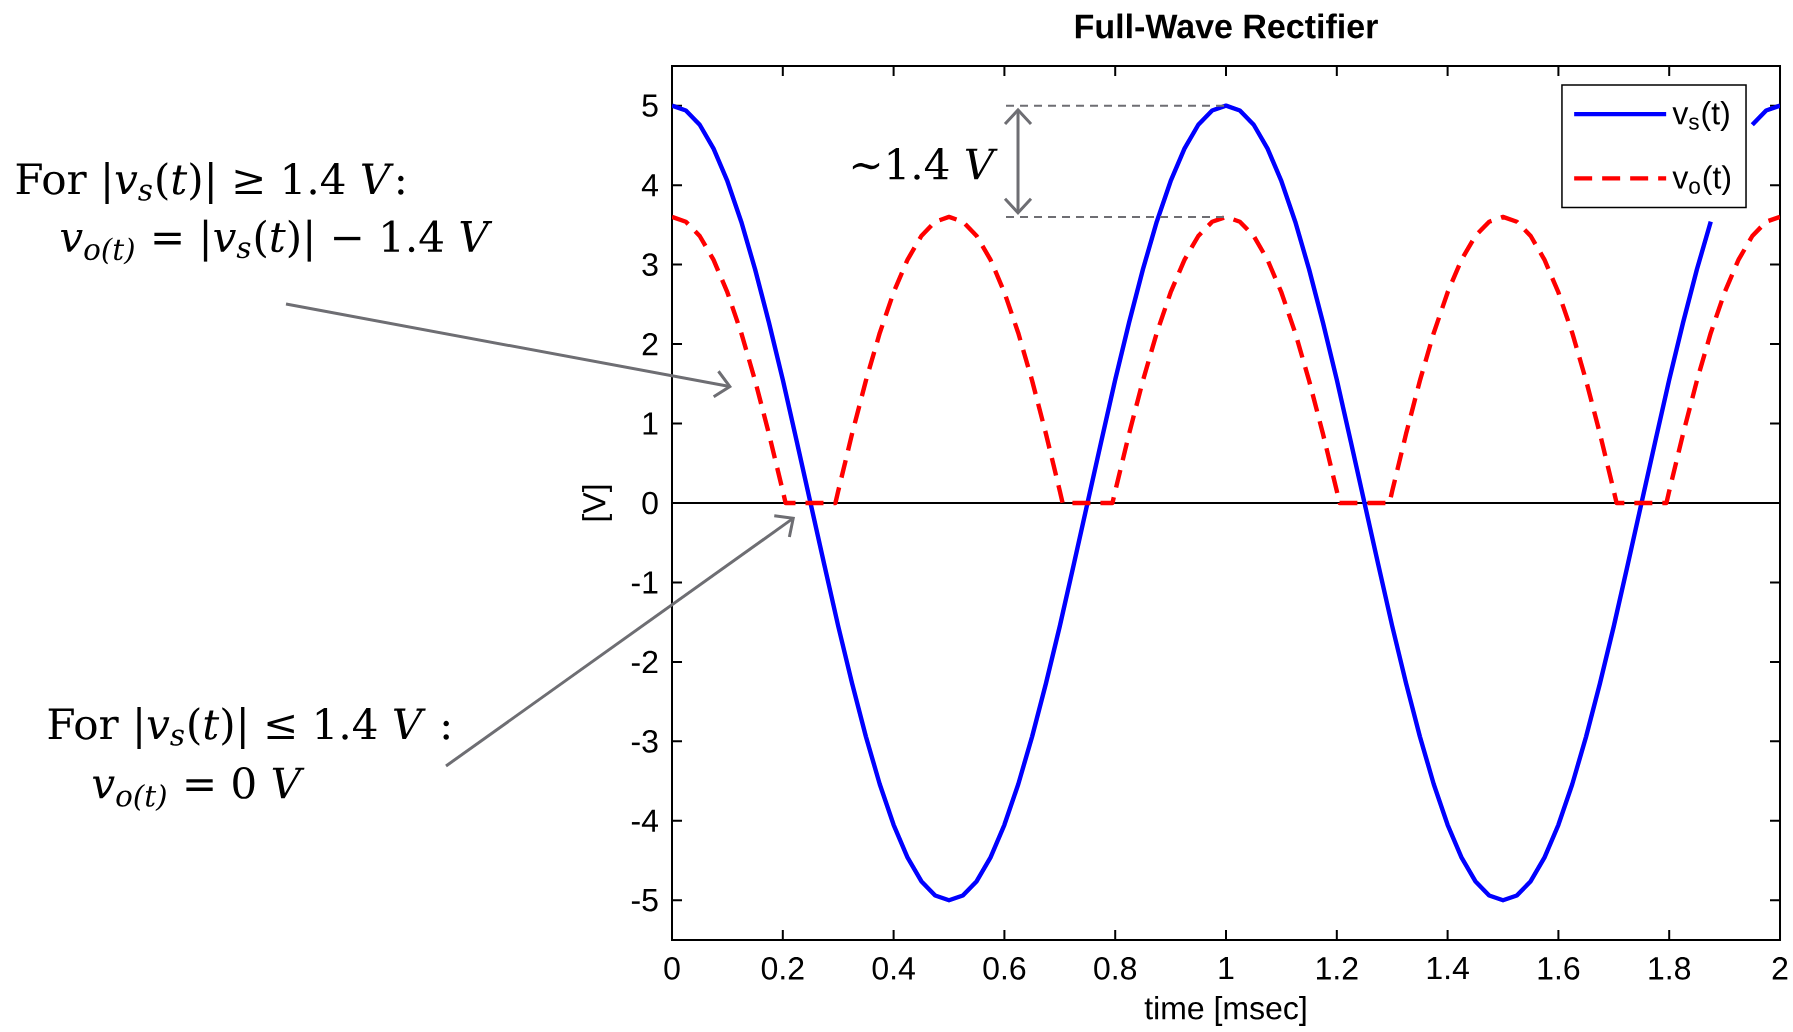 This screenshot has width=1793, height=1032. What do you see at coordinates (650, 423) in the screenshot?
I see `y-tick-label: 1` at bounding box center [650, 423].